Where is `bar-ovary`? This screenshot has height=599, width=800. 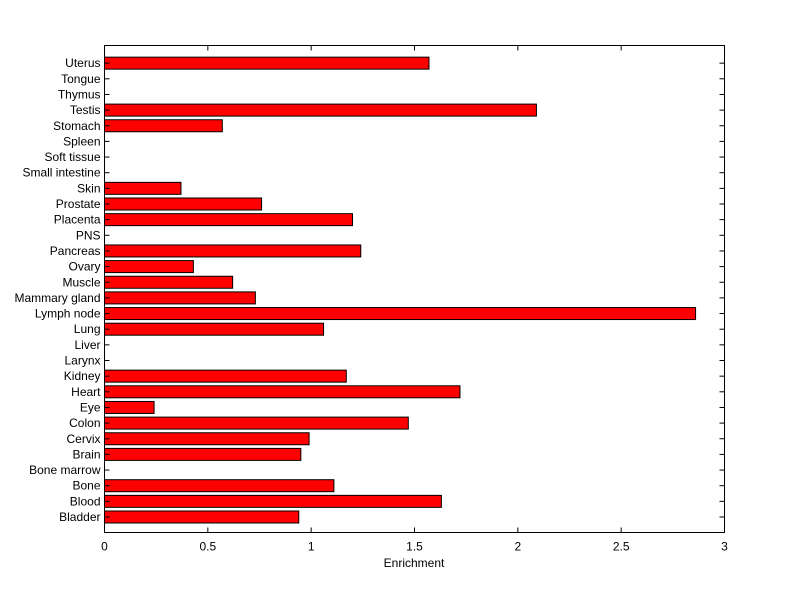 bar-ovary is located at coordinates (149, 267).